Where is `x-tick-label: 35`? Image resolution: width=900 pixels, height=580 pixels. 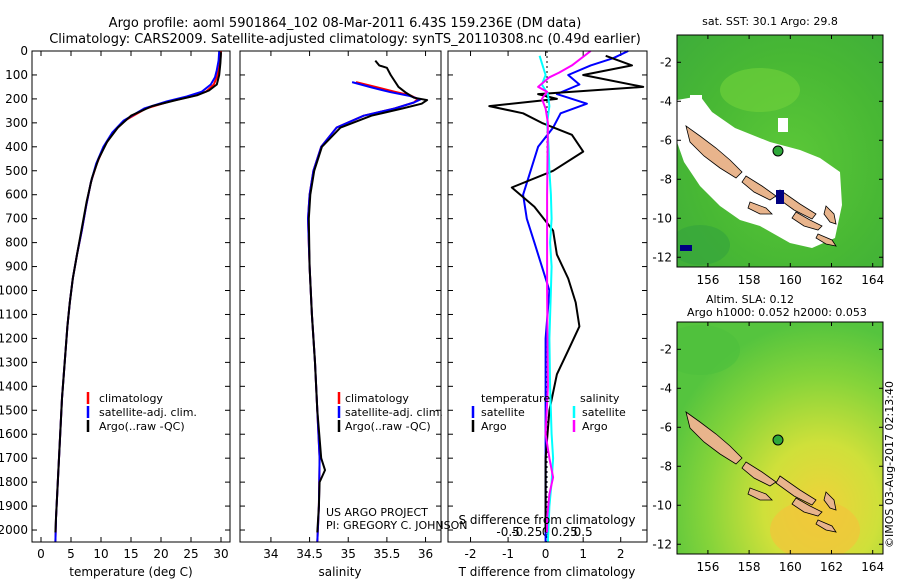 x-tick-label: 35 is located at coordinates (348, 554).